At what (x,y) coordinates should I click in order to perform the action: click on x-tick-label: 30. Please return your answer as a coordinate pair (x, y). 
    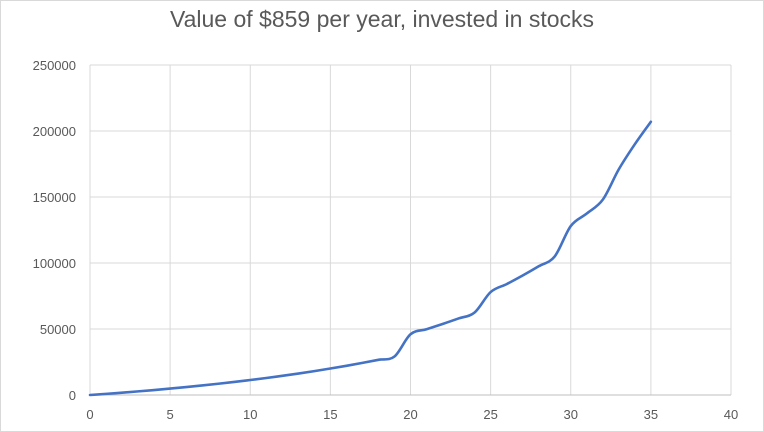
    Looking at the image, I should click on (571, 414).